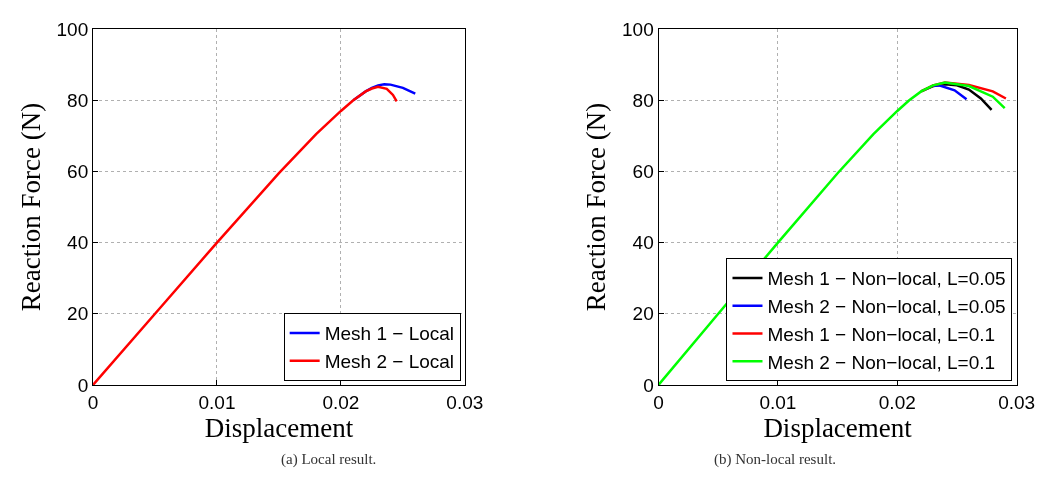 Image resolution: width=1064 pixels, height=481 pixels. Describe the element at coordinates (881, 334) in the screenshot. I see `legend-label: Mesh 1 − Non−local, L=0.1` at that location.